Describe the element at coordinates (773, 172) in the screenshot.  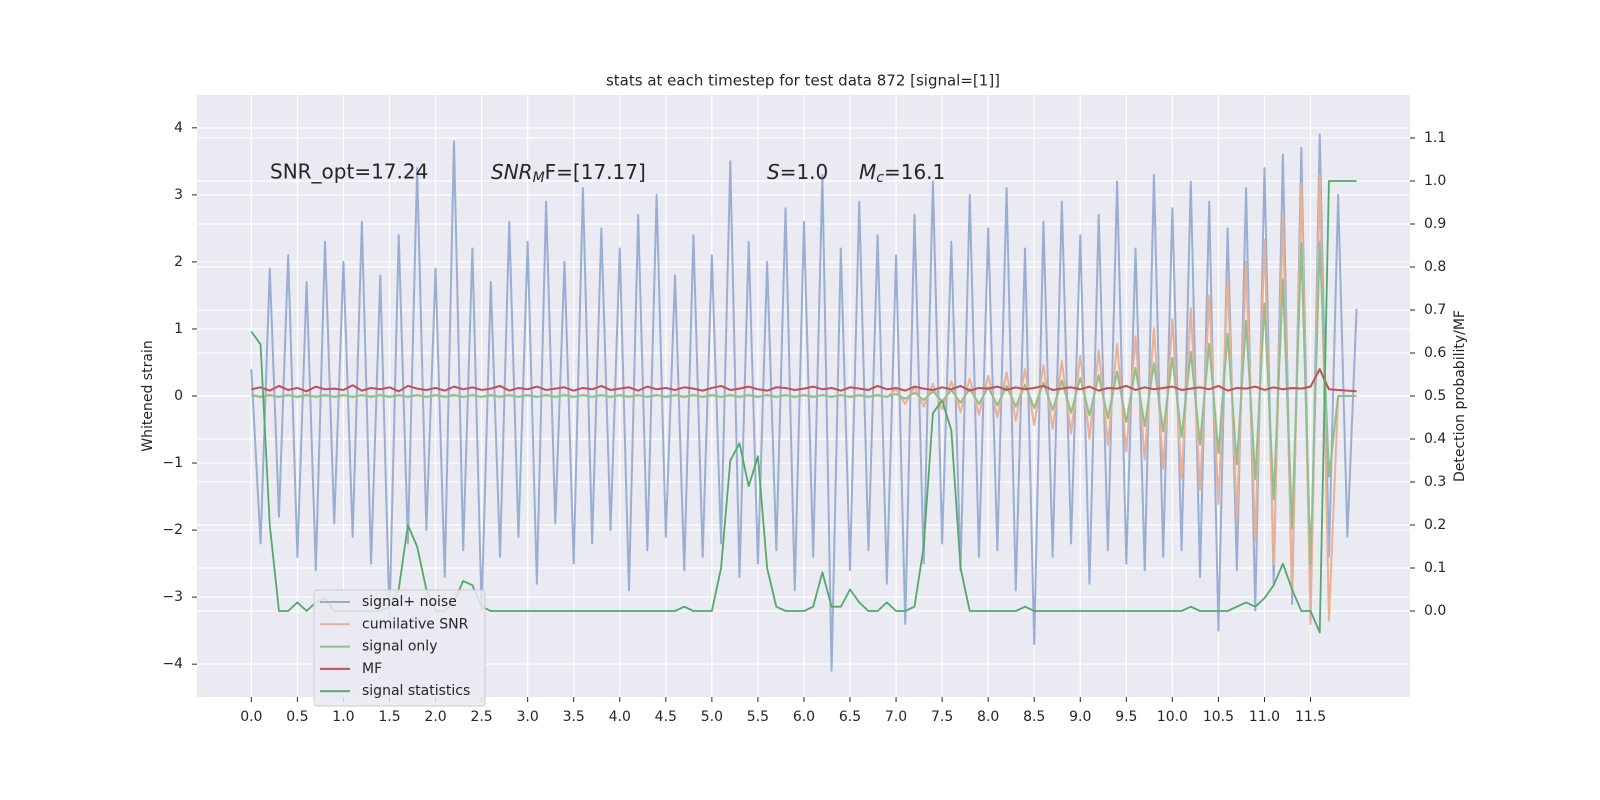
I see `annotation-part: S` at that location.